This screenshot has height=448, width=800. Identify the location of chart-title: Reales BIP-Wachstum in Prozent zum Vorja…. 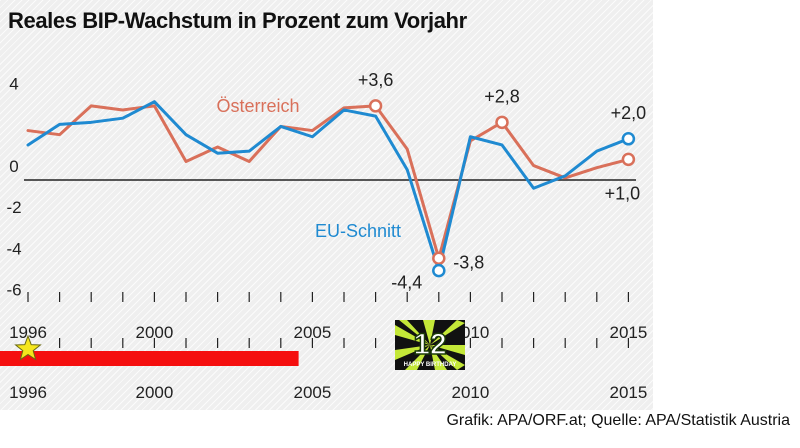
(237, 20).